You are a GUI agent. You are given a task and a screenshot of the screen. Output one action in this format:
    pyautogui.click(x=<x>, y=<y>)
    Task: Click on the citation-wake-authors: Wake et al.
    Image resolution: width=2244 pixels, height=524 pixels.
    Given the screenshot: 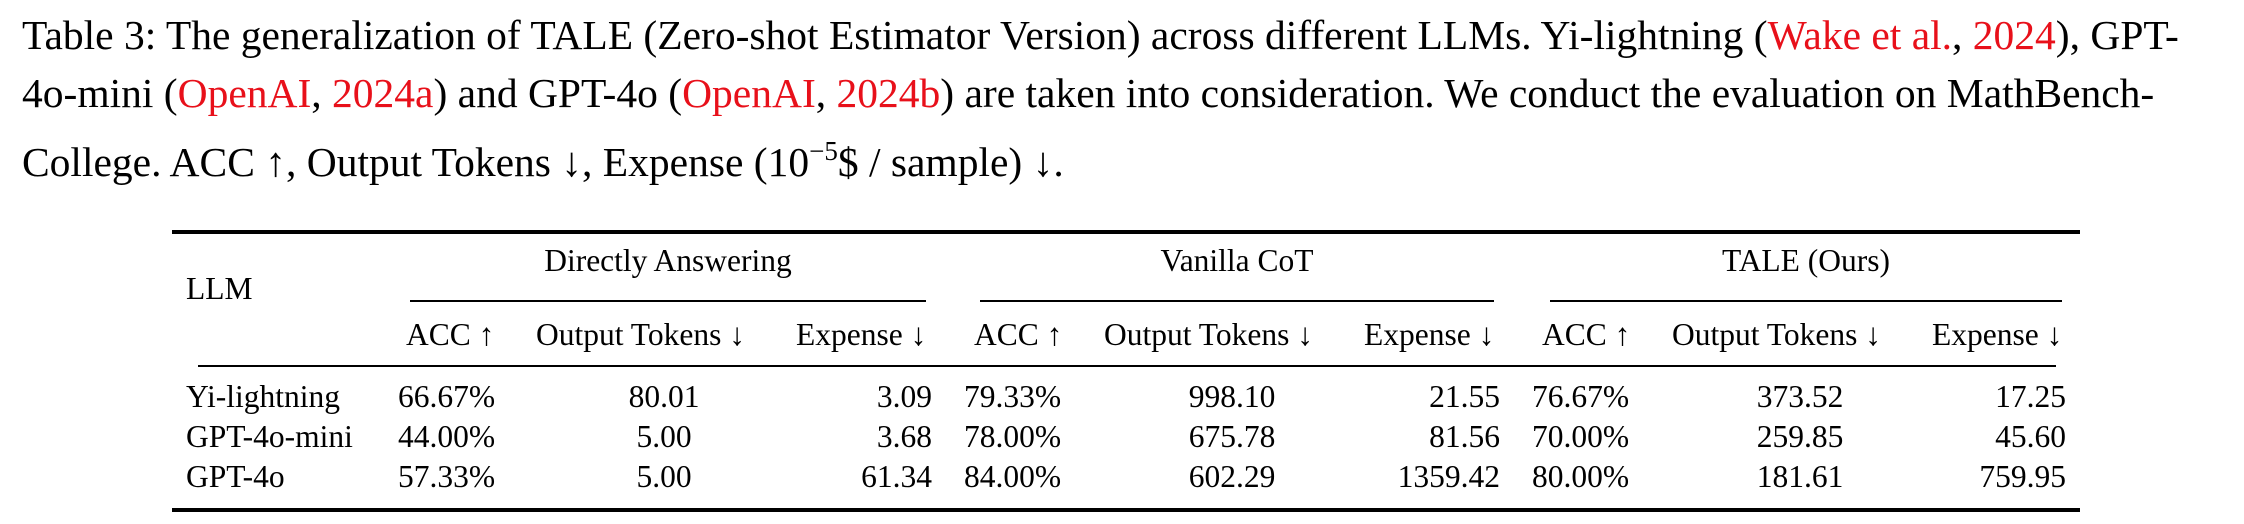 What is the action you would take?
    pyautogui.click(x=1860, y=35)
    